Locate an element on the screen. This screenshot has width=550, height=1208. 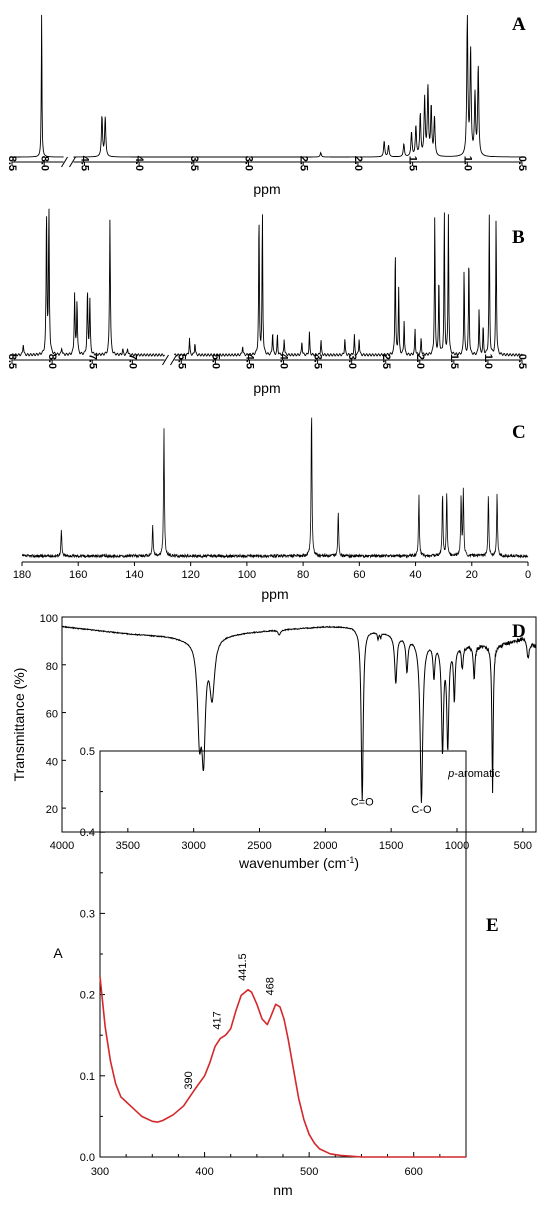
annotation-text: C-O is located at coordinates (421, 810).